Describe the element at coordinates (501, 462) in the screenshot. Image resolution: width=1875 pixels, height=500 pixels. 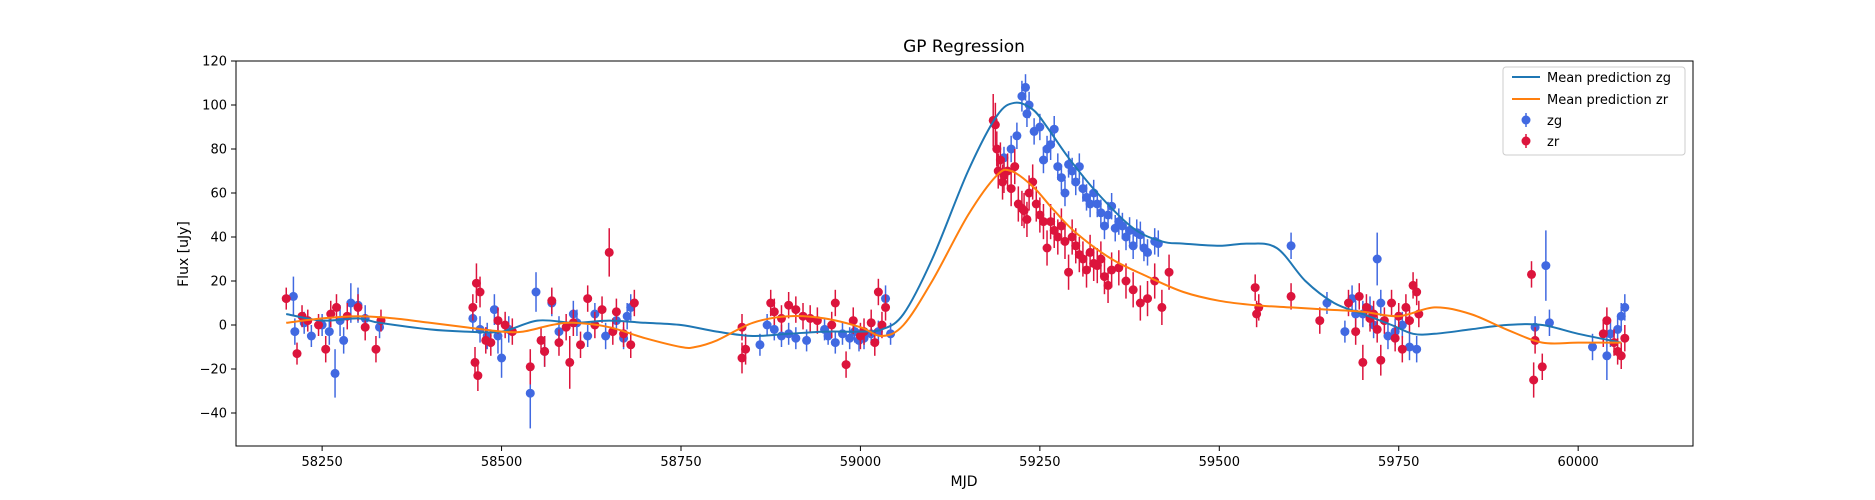
I see `x-tick-label: 58500` at that location.